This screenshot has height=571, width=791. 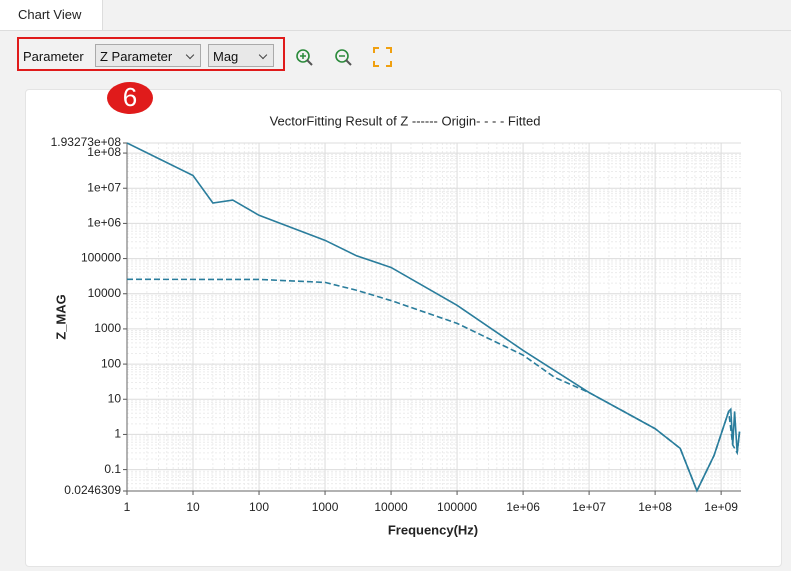 I want to click on y-tick-label: 100000, so click(x=101, y=258).